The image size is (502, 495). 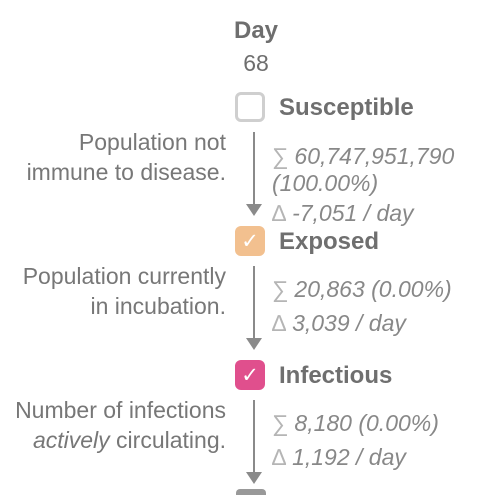 I want to click on exposed-arrow-head, so click(x=254, y=344).